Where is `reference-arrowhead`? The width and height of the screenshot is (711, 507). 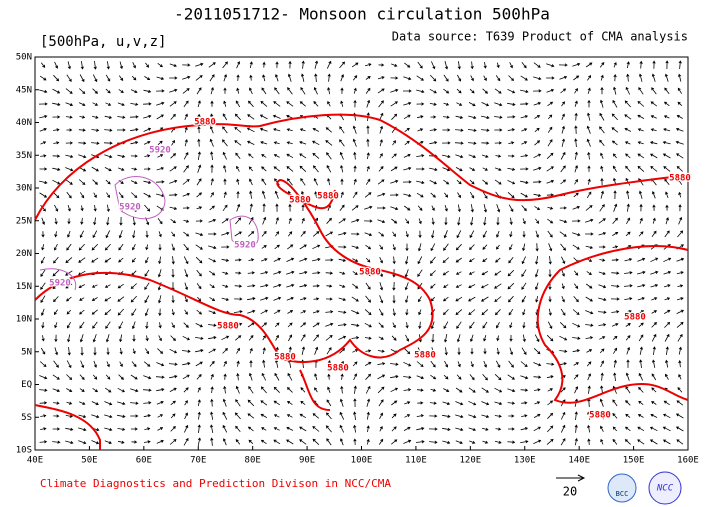 reference-arrowhead is located at coordinates (581, 478).